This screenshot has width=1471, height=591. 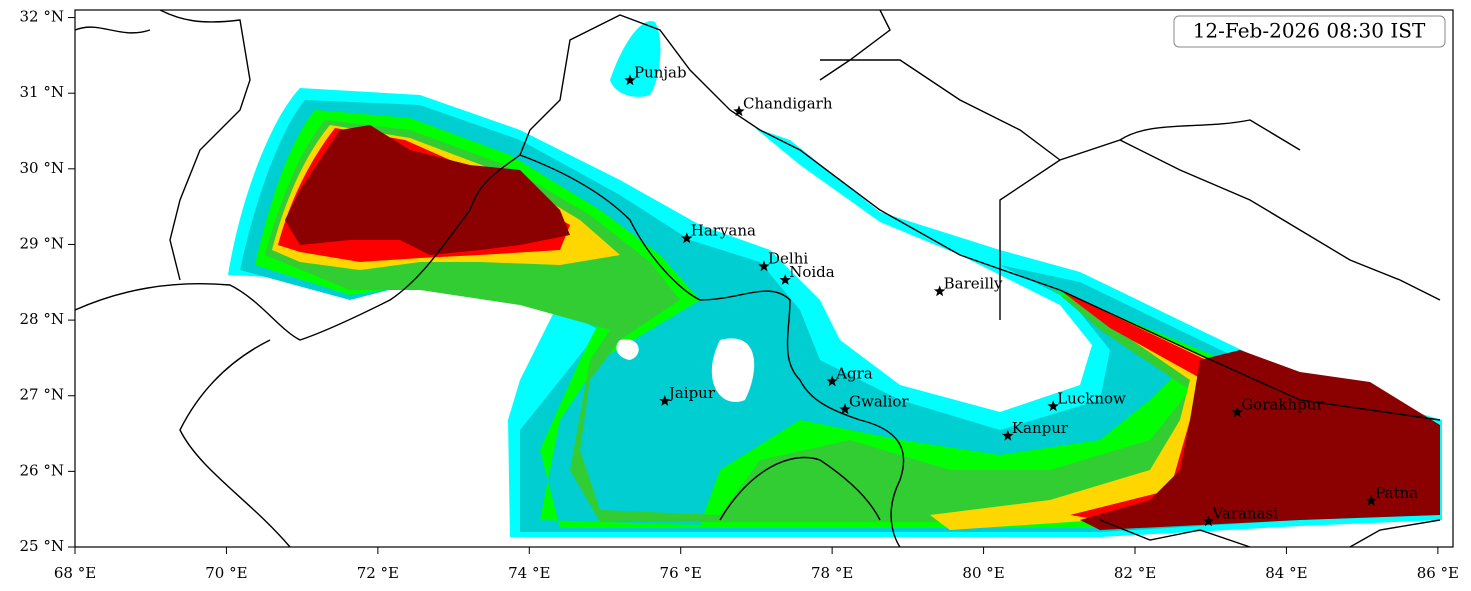 I want to click on x-tick-label: 78 °E, so click(x=832, y=573).